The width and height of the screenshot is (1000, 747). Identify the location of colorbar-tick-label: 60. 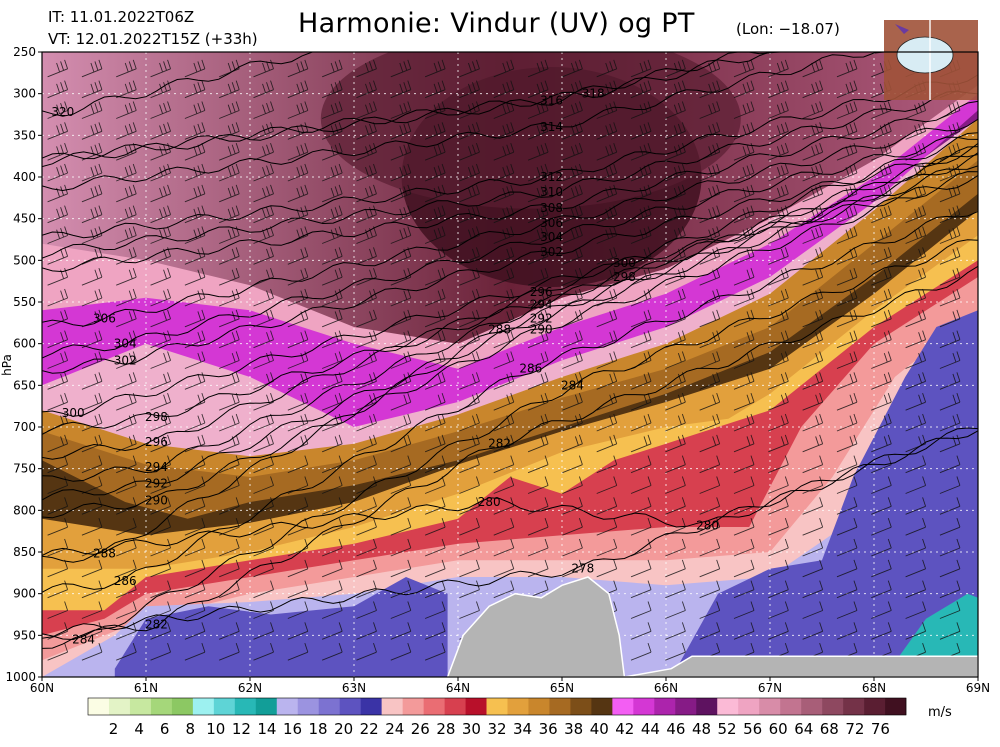
(778, 729).